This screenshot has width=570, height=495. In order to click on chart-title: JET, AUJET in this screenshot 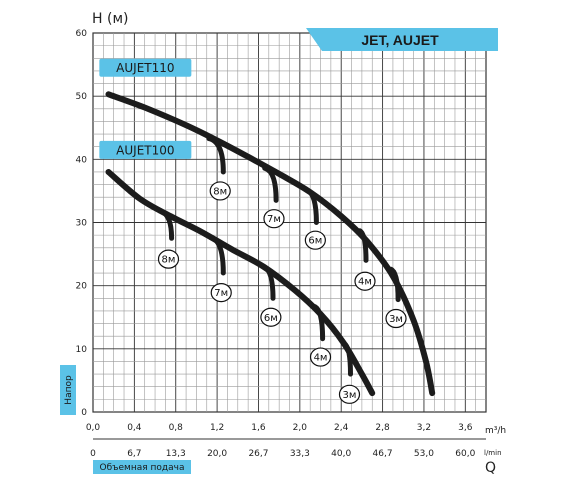, I will do `click(400, 40)`.